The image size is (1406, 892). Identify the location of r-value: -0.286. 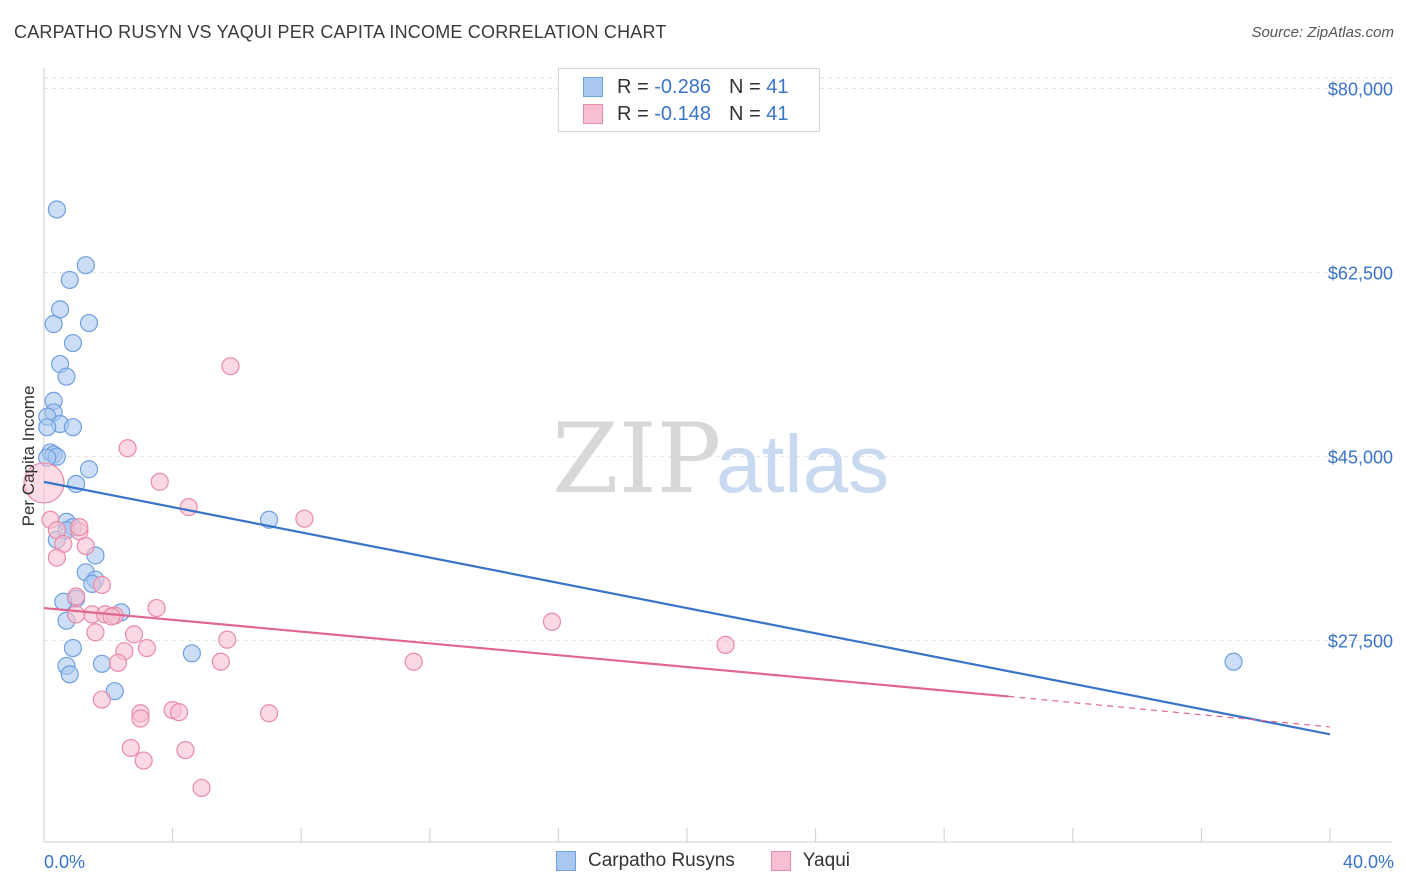
(682, 86).